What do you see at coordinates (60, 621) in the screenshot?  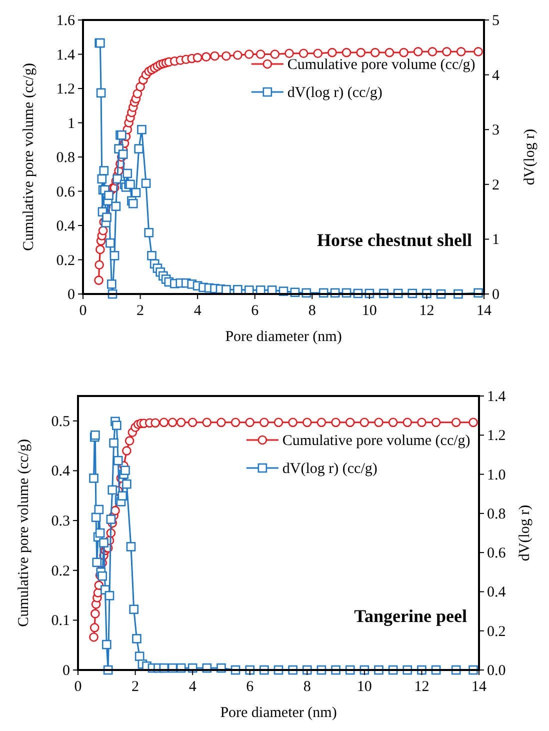 I see `y-tick-label: 0.1` at bounding box center [60, 621].